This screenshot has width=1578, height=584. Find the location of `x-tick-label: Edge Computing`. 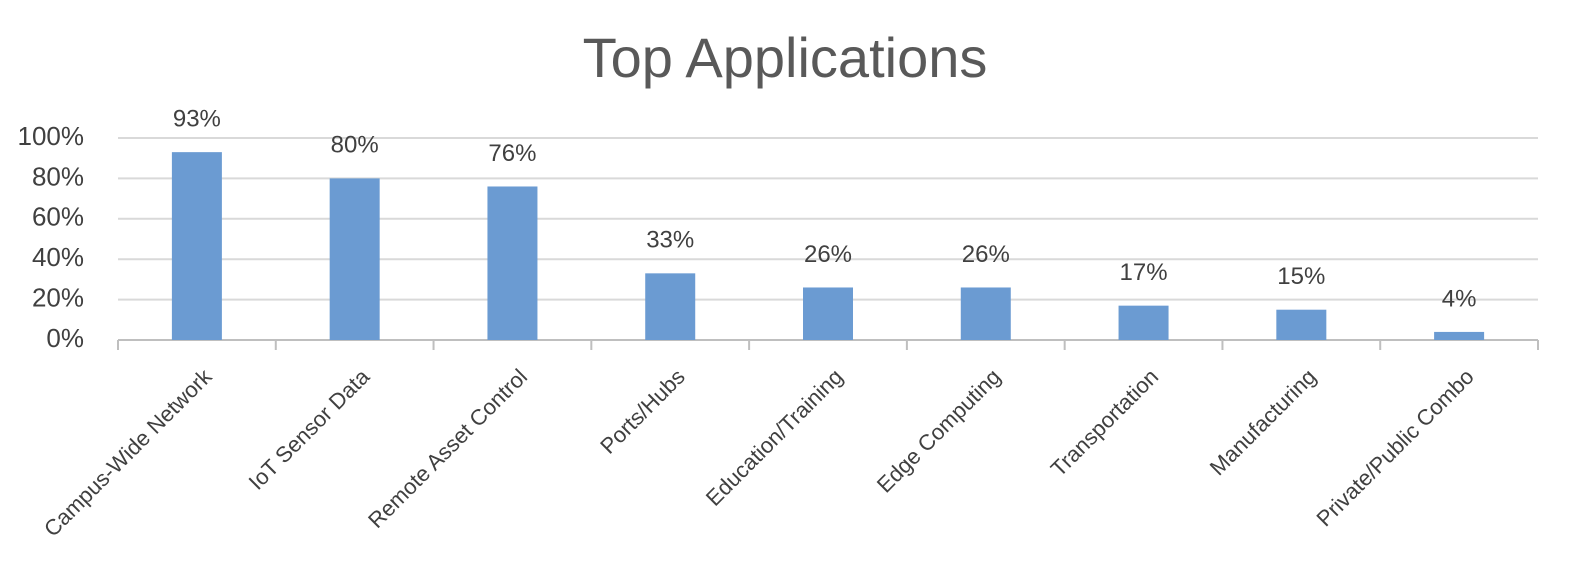

x-tick-label: Edge Computing is located at coordinates (939, 431).